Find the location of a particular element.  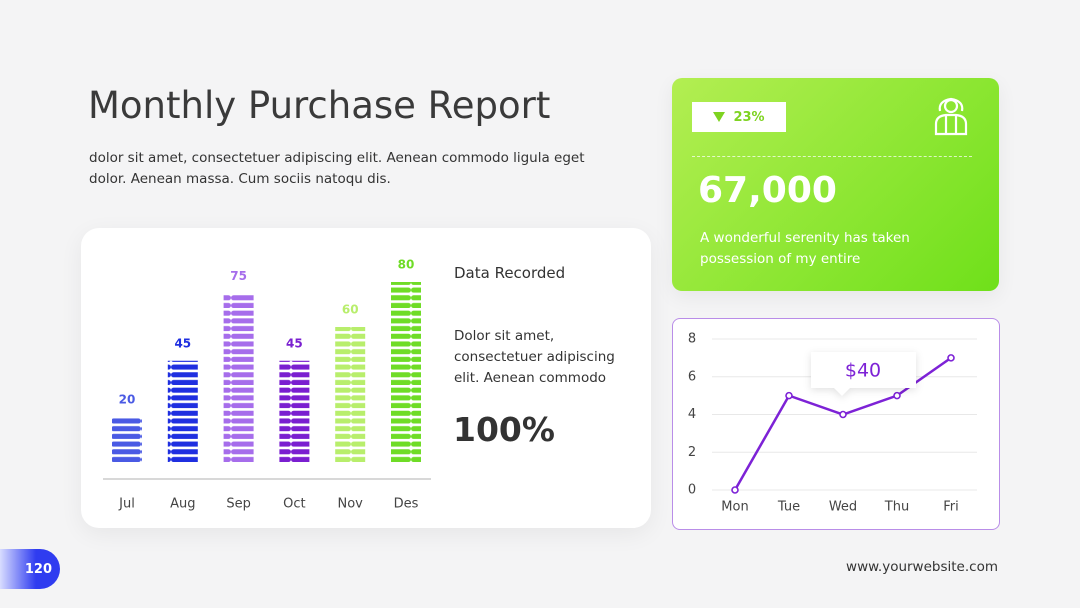

change-badge: 23% is located at coordinates (739, 117).